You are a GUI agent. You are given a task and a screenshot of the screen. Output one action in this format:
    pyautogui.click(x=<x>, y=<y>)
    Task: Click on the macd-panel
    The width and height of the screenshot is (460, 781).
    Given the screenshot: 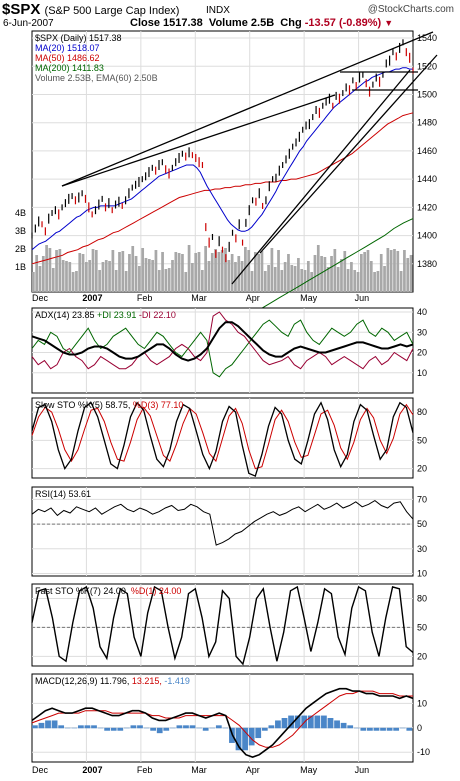 What is the action you would take?
    pyautogui.click(x=222, y=718)
    